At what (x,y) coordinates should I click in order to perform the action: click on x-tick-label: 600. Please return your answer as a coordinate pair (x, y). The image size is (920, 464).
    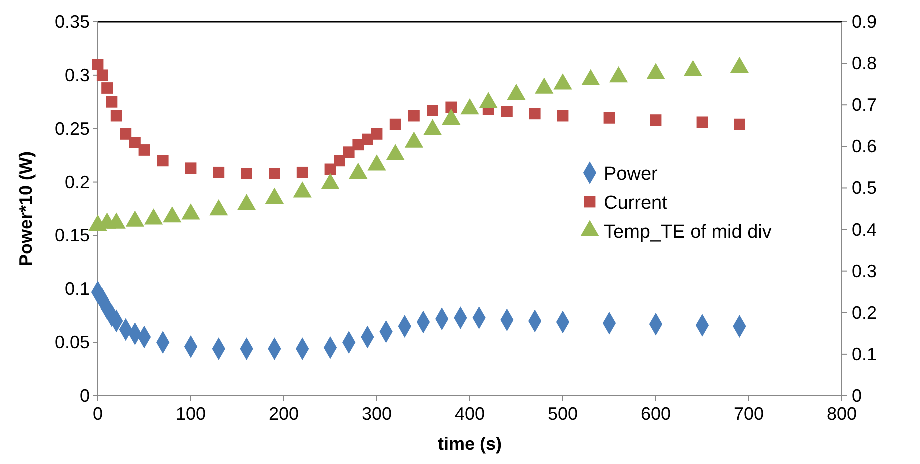
    Looking at the image, I should click on (656, 414).